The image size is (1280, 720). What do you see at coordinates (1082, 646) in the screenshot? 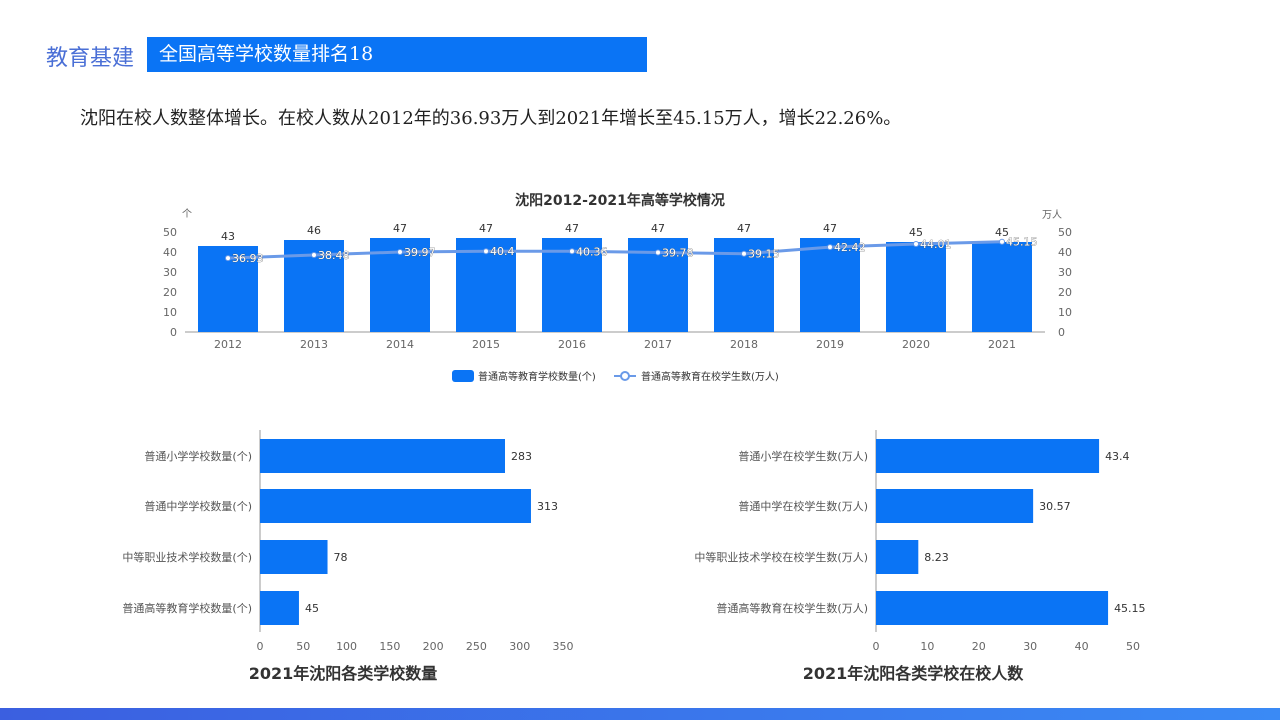
I see `x-tick-label: 40` at bounding box center [1082, 646].